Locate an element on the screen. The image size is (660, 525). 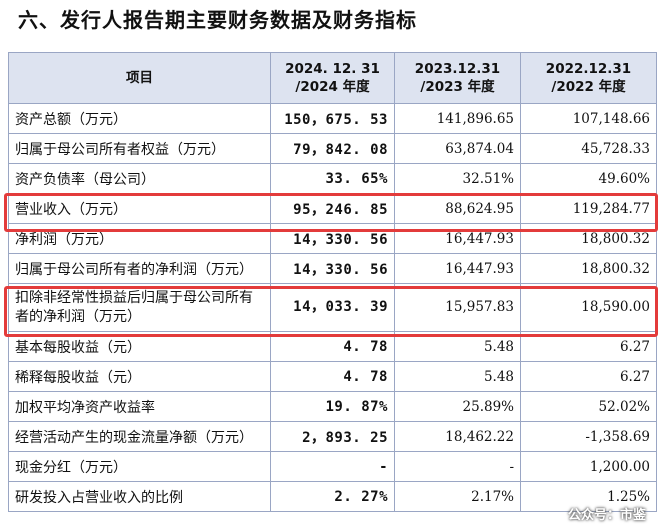
row-label: 稀释每股收益（元） is located at coordinates (139, 376).